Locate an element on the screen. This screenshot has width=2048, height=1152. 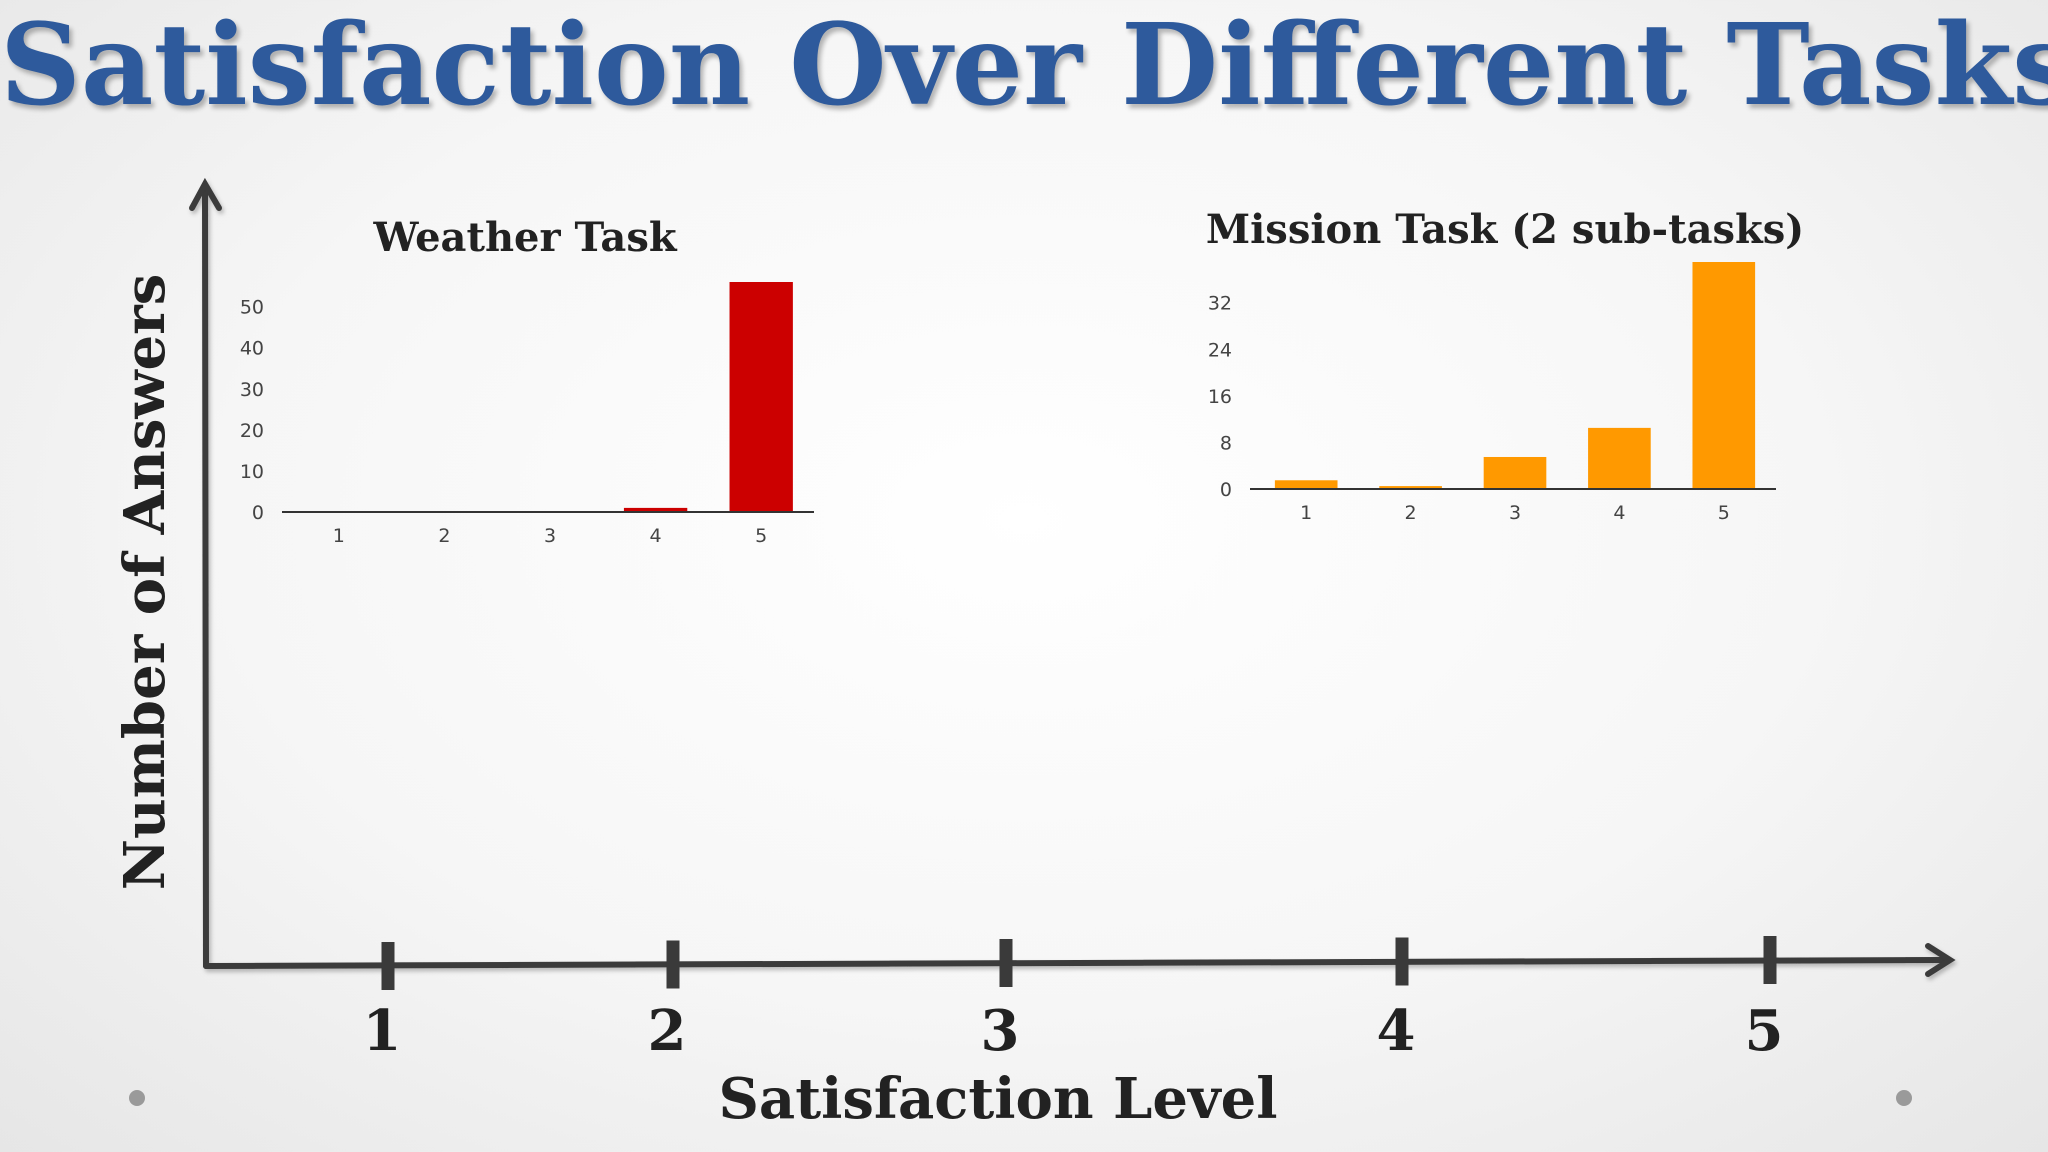
big-x-tick-label: 5 is located at coordinates (1764, 1031).